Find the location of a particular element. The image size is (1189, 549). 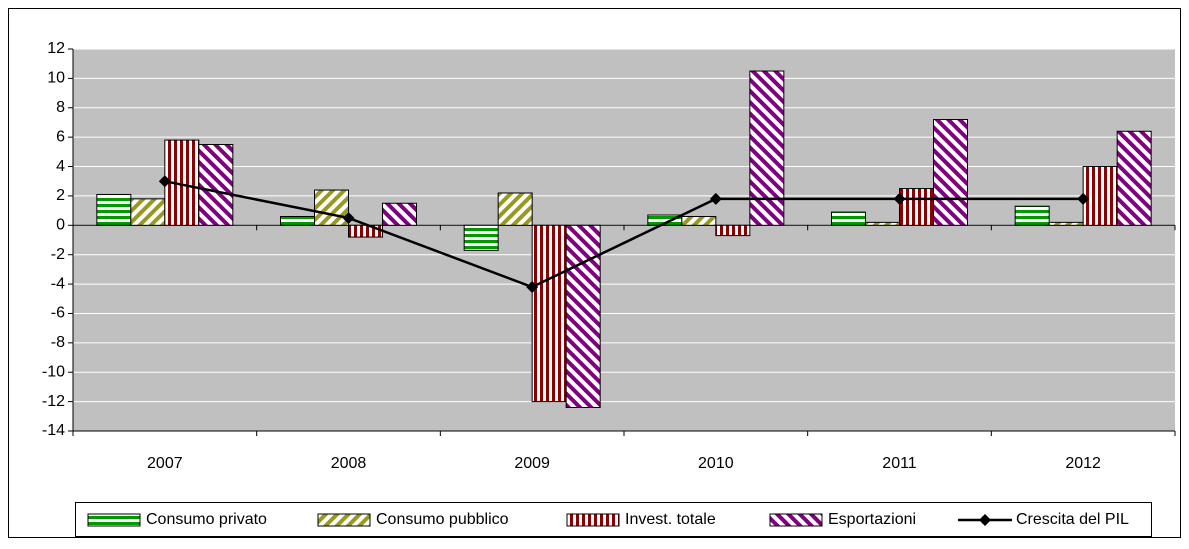

y-tick-label: 4 is located at coordinates (60, 166).